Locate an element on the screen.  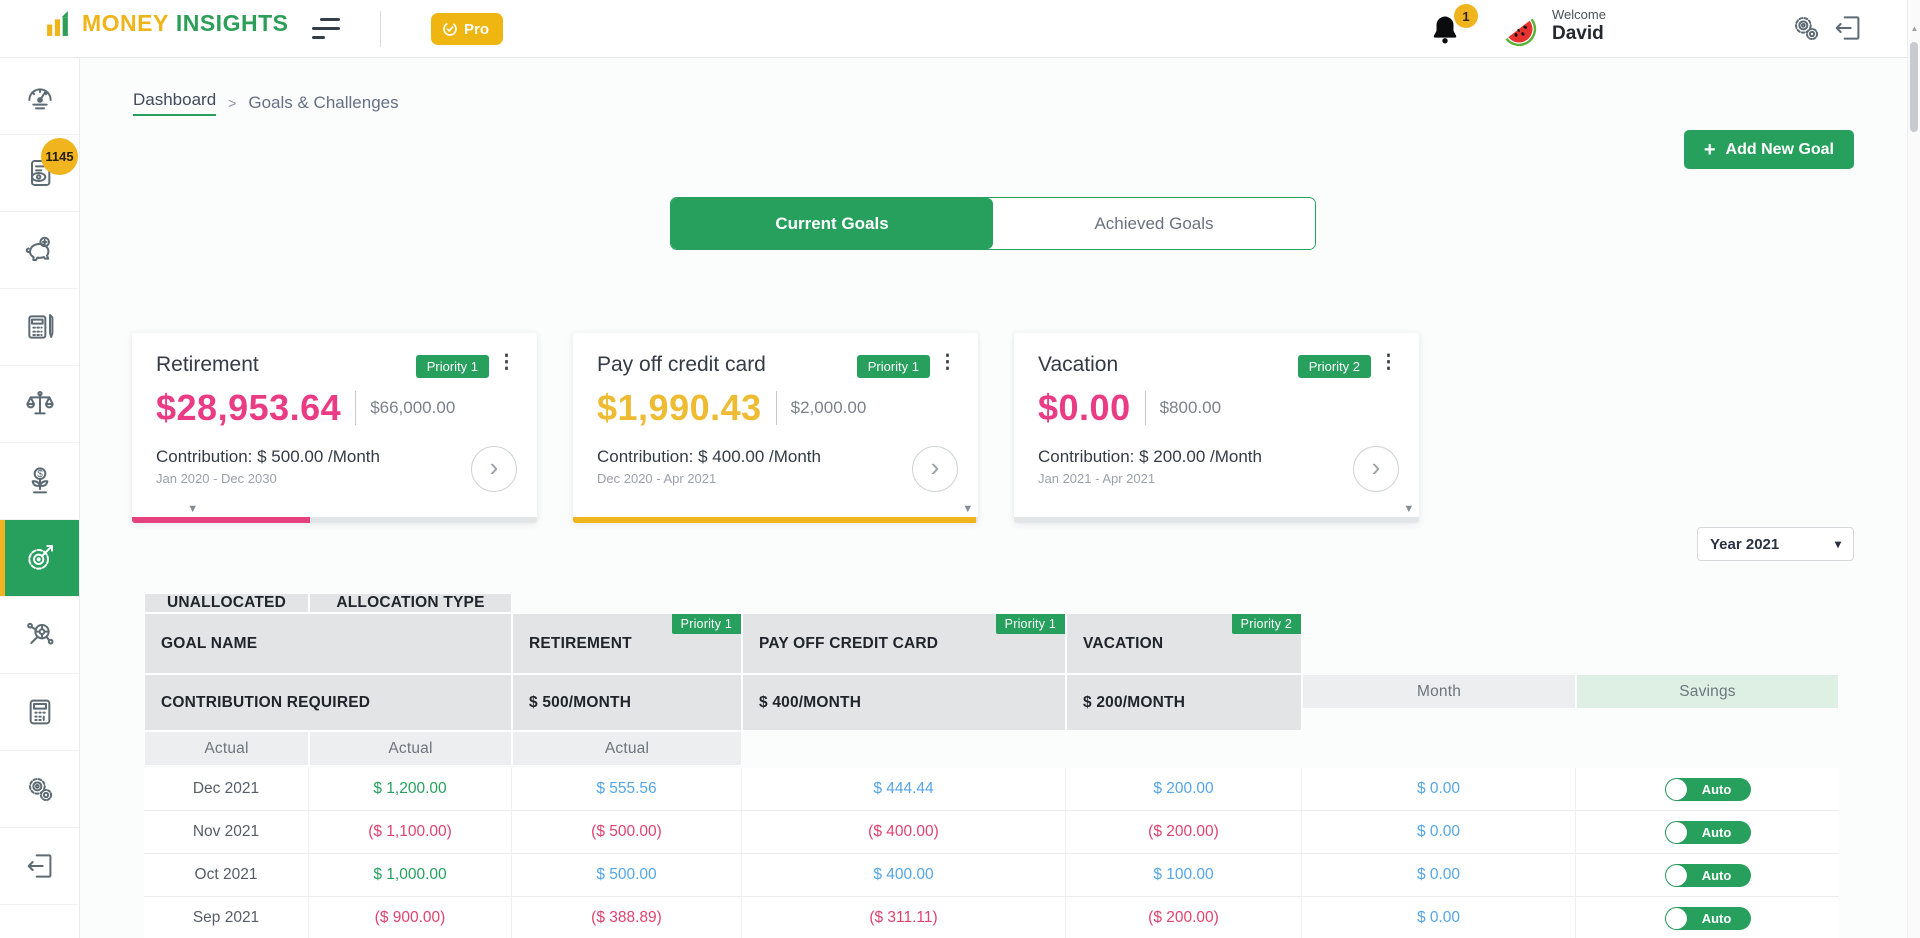
user-name: David is located at coordinates (1578, 33).